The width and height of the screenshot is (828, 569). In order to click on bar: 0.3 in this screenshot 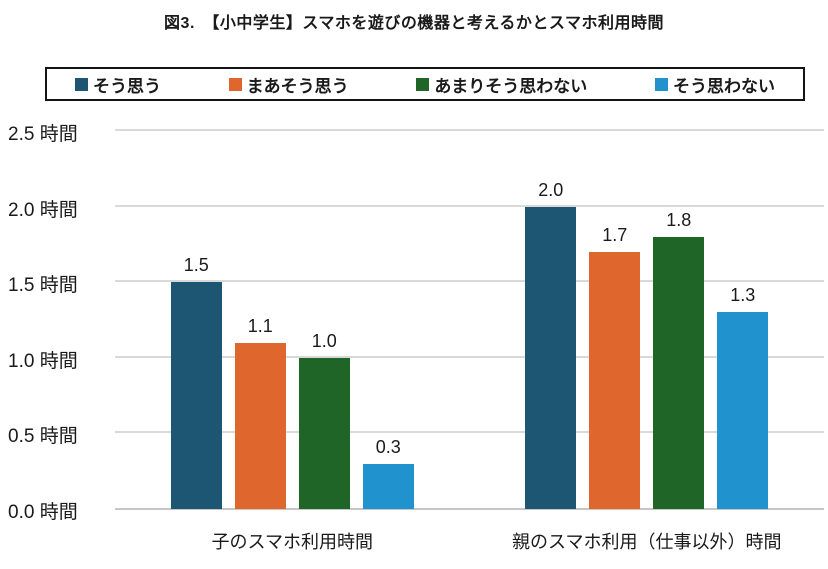, I will do `click(388, 473)`.